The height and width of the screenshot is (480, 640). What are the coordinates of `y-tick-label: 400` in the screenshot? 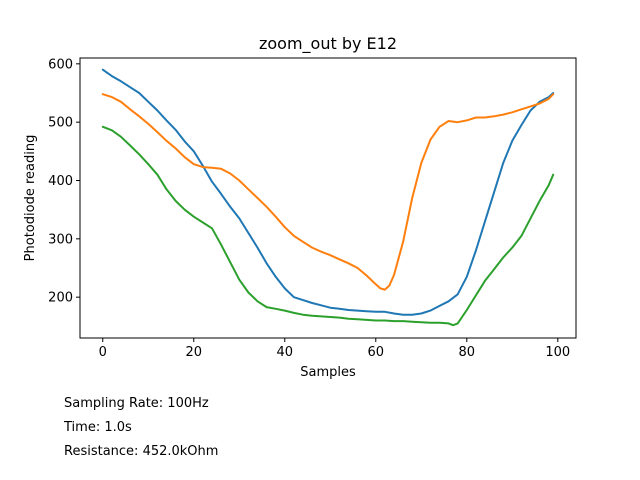 It's located at (60, 181).